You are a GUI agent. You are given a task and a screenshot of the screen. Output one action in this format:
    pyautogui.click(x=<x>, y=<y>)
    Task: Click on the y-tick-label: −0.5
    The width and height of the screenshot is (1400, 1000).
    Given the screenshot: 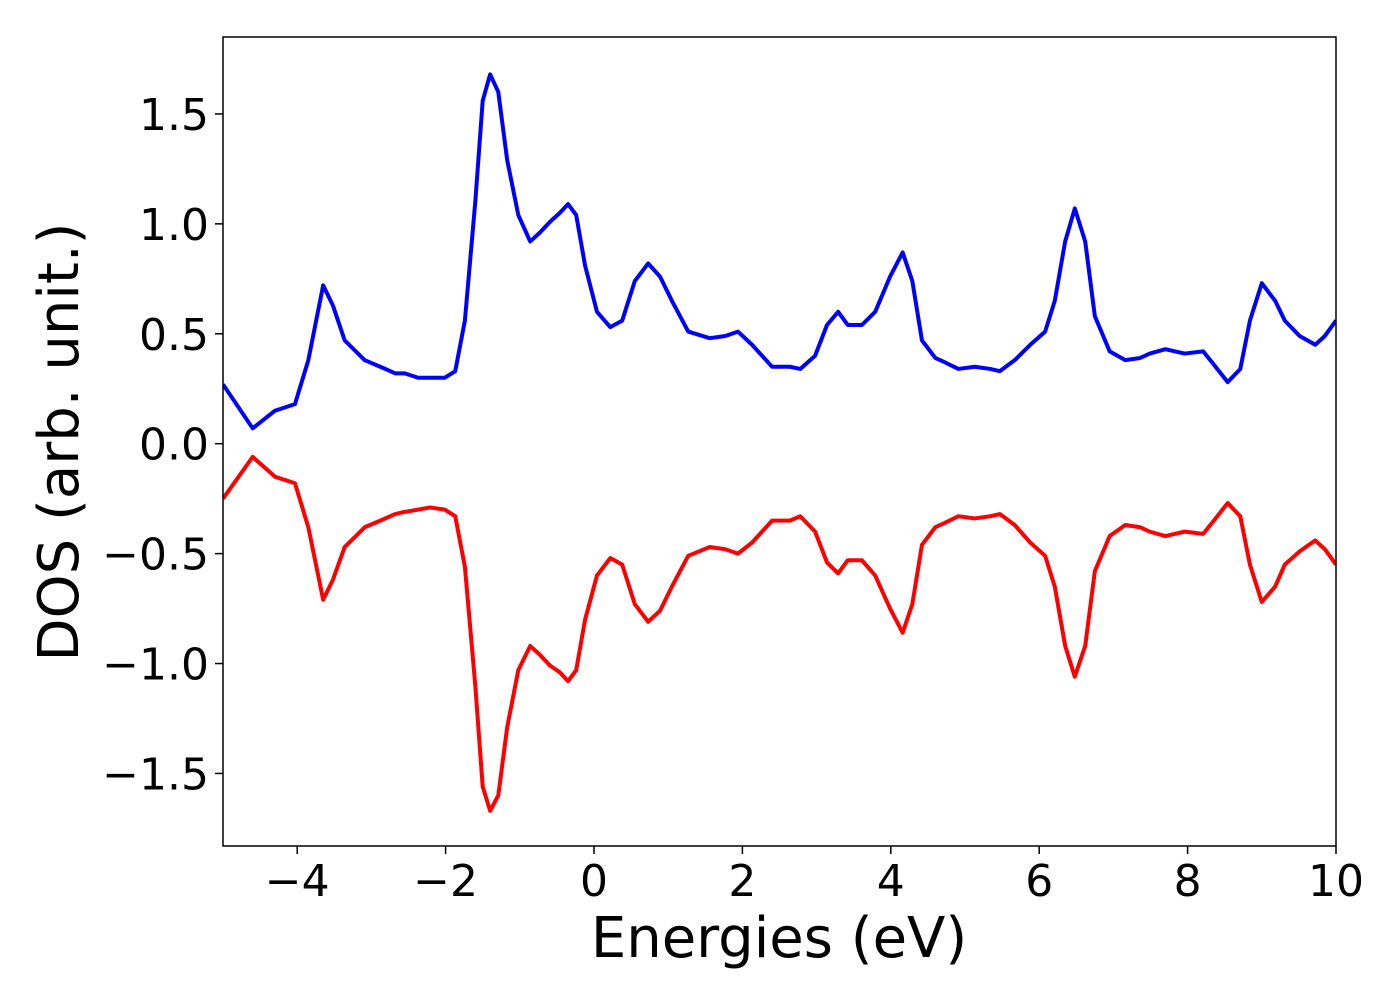 What is the action you would take?
    pyautogui.click(x=155, y=555)
    